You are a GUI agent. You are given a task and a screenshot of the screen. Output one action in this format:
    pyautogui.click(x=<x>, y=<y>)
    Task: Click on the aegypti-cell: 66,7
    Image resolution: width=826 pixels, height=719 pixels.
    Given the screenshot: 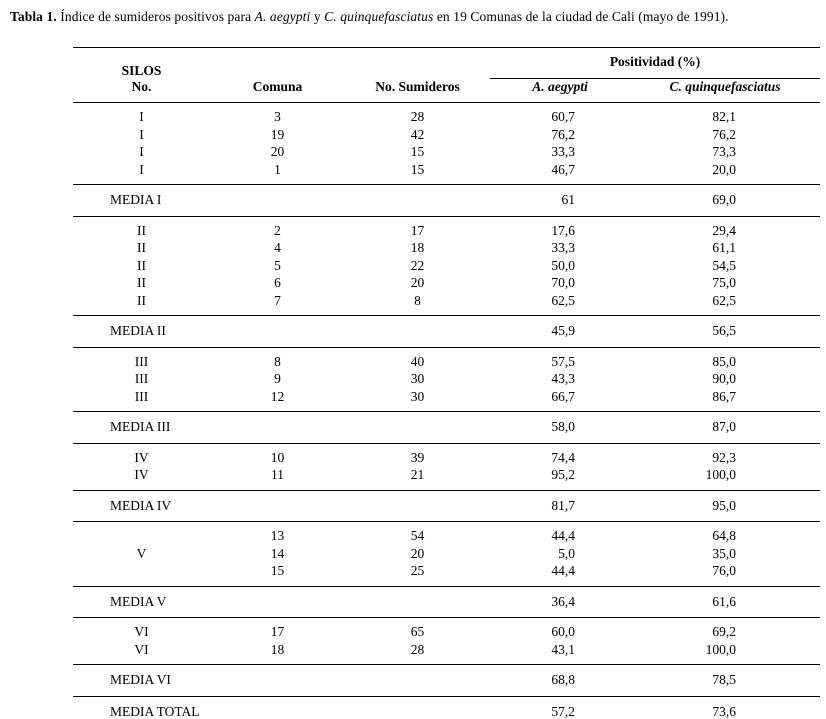 What is the action you would take?
    pyautogui.click(x=563, y=396)
    